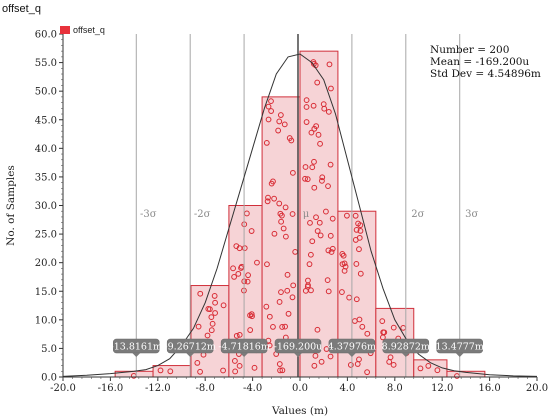 This screenshot has width=550, height=418. I want to click on sigma-label: -2σ, so click(202, 214).